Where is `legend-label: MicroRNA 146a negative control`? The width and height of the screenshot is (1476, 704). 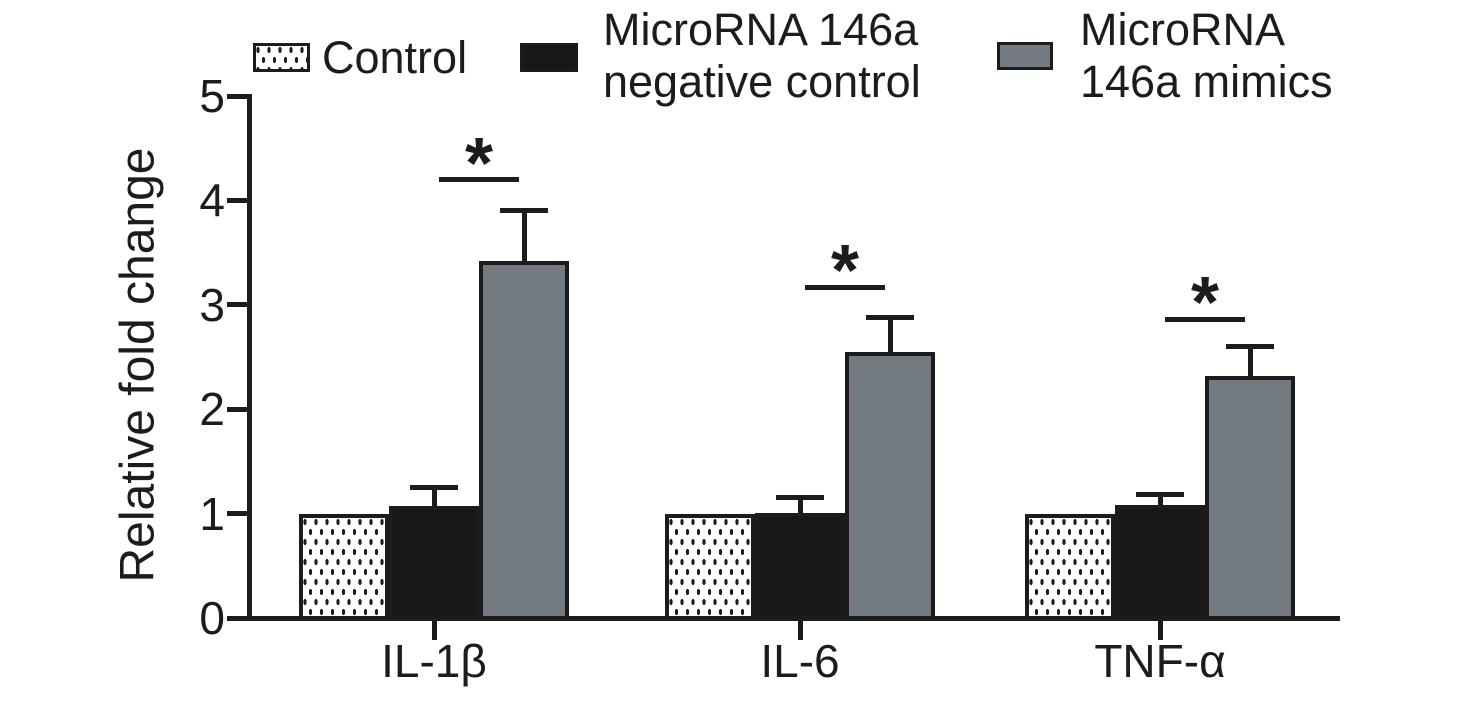
legend-label: MicroRNA 146a negative control is located at coordinates (762, 56).